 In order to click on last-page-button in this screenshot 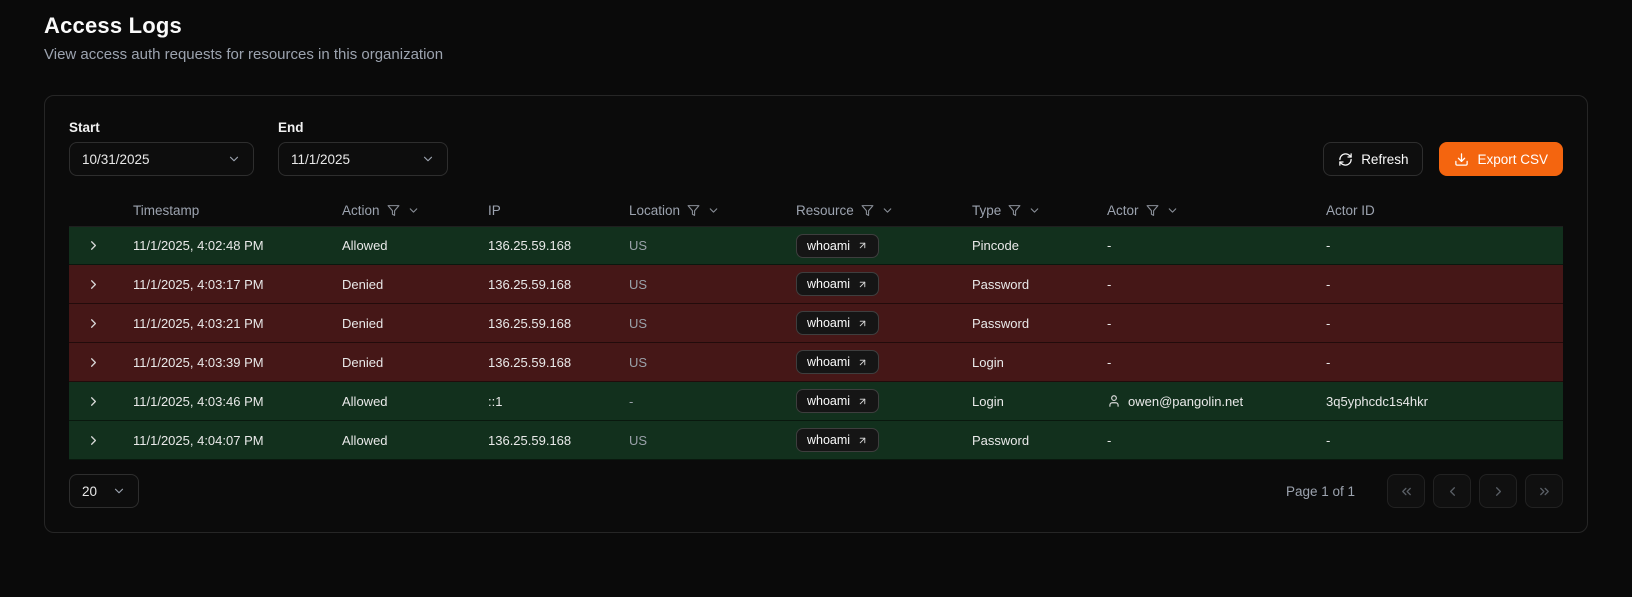, I will do `click(1544, 491)`.